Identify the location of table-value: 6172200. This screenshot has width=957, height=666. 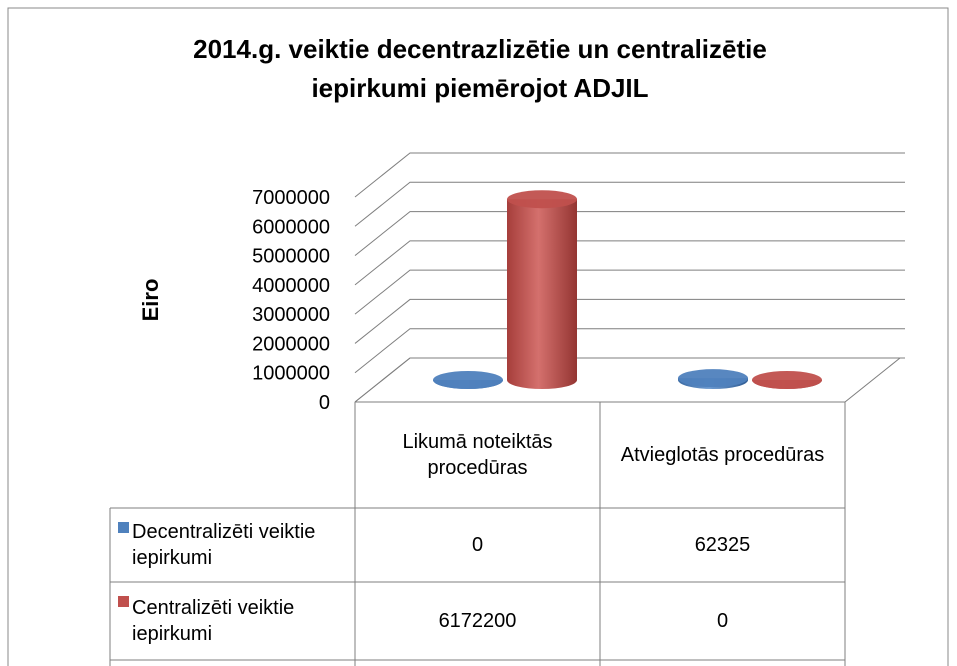
(477, 621).